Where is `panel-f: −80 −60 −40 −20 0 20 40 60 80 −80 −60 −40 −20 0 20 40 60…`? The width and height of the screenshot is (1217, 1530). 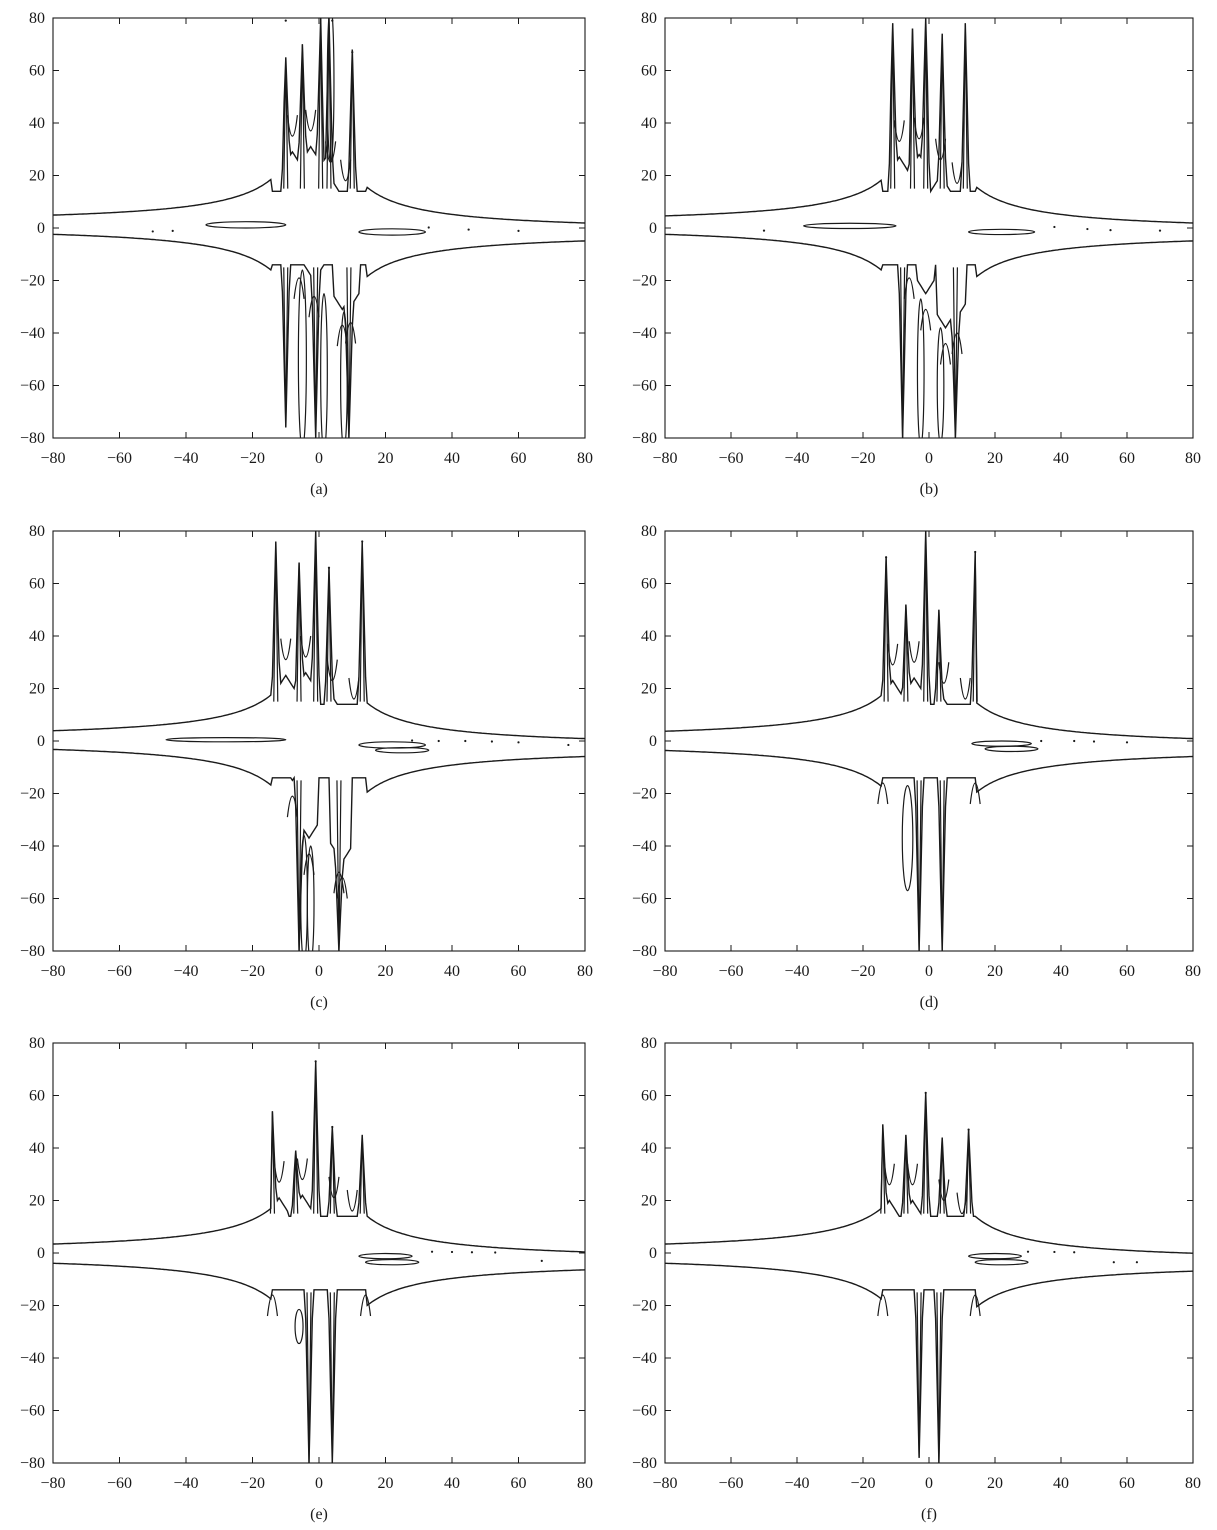
panel-f: −80 −60 −40 −20 0 20 40 60 80 −80 −60 −40 −20 0 20 40 60… is located at coordinates (916, 1279).